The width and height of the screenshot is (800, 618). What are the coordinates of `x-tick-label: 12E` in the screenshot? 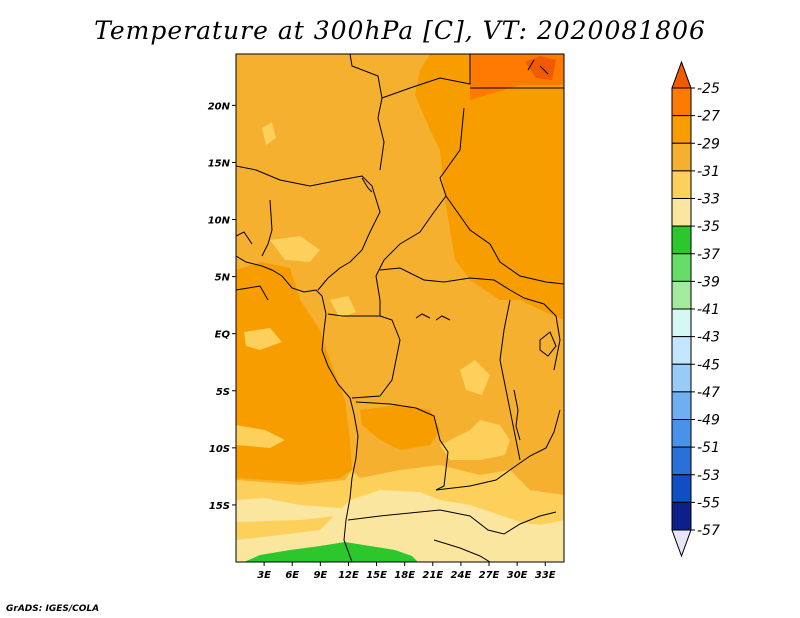 It's located at (348, 575).